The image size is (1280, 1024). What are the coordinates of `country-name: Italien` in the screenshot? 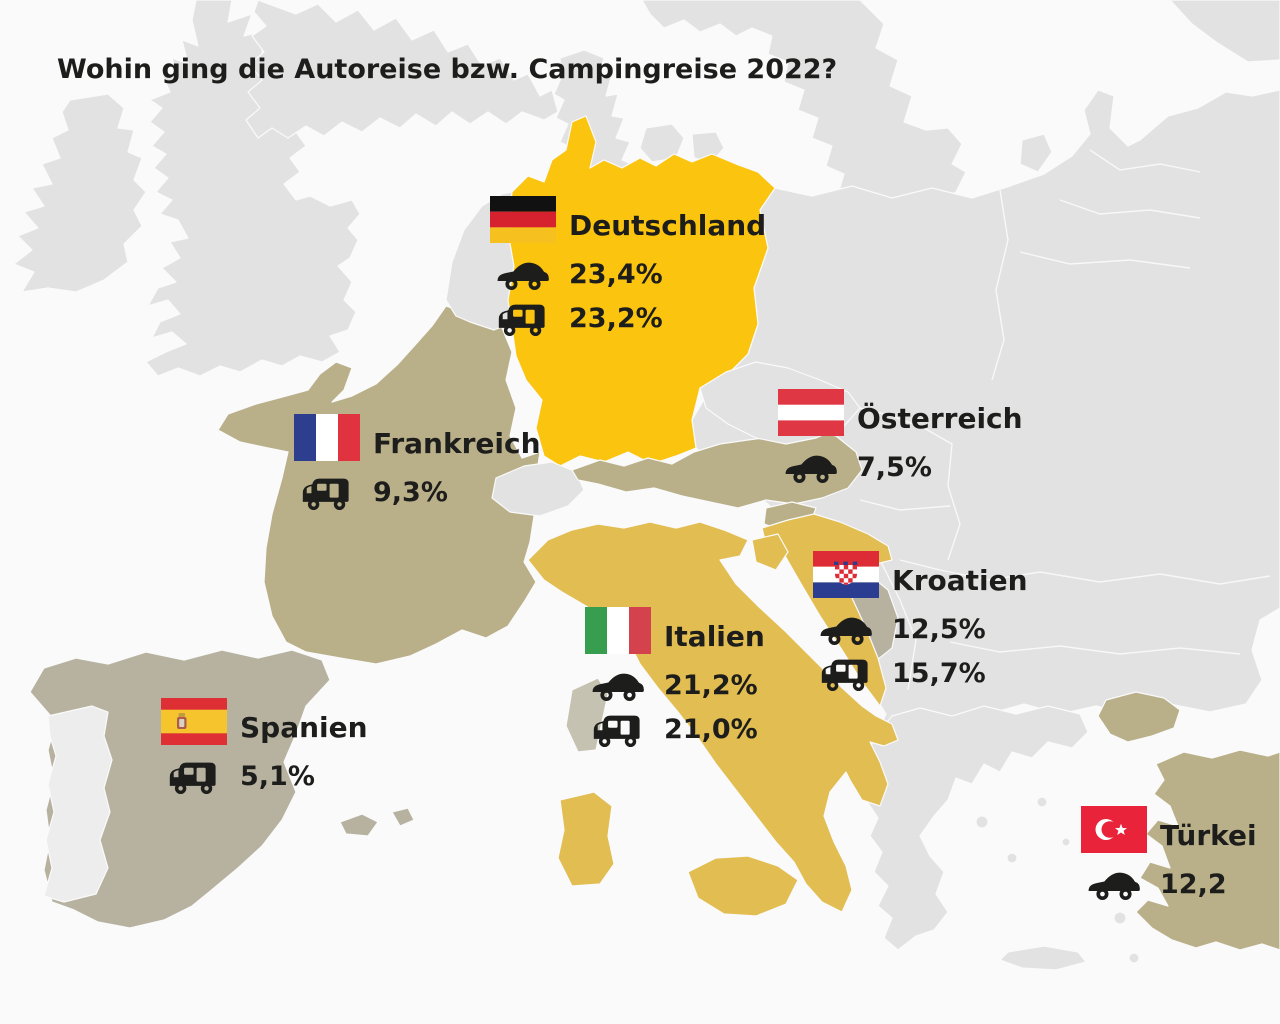 It's located at (714, 636).